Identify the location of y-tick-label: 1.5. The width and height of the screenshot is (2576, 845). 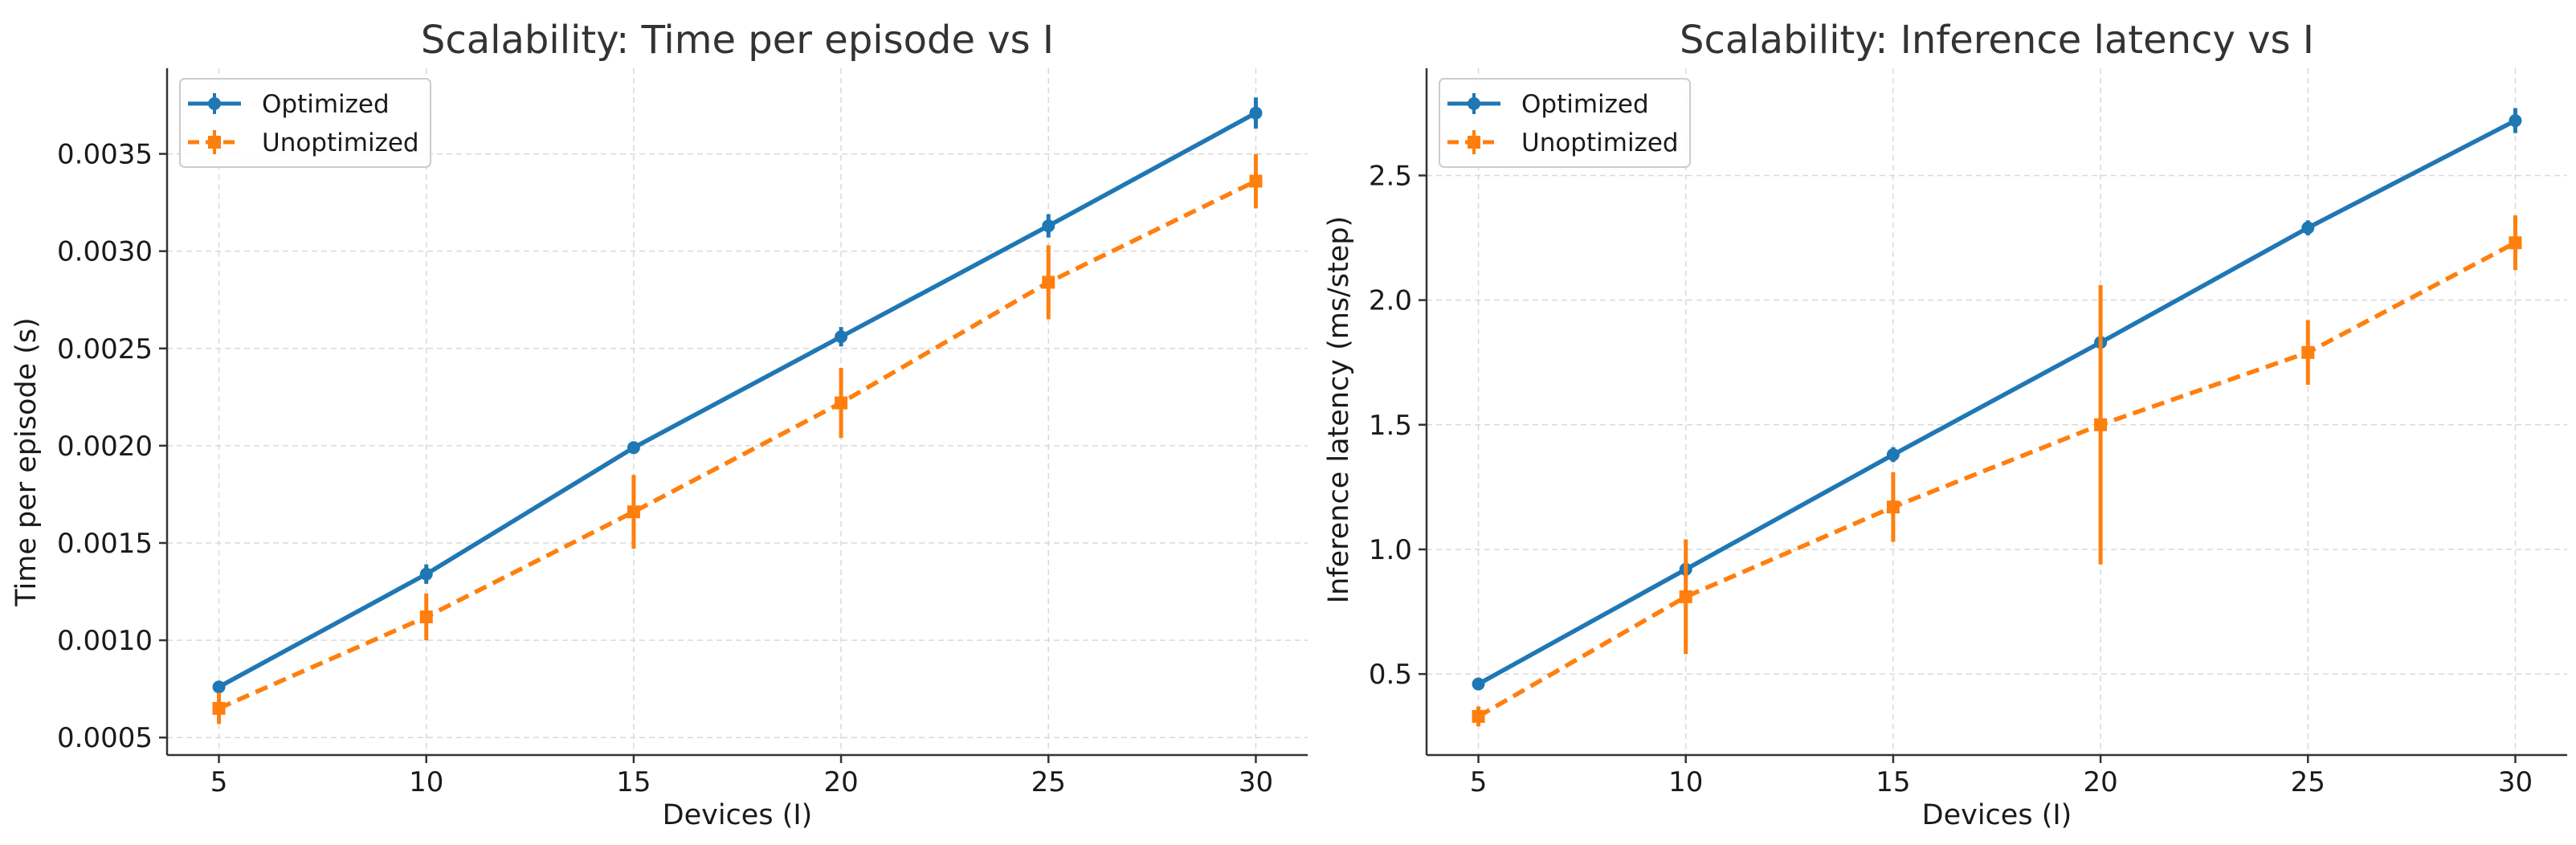
(1390, 426).